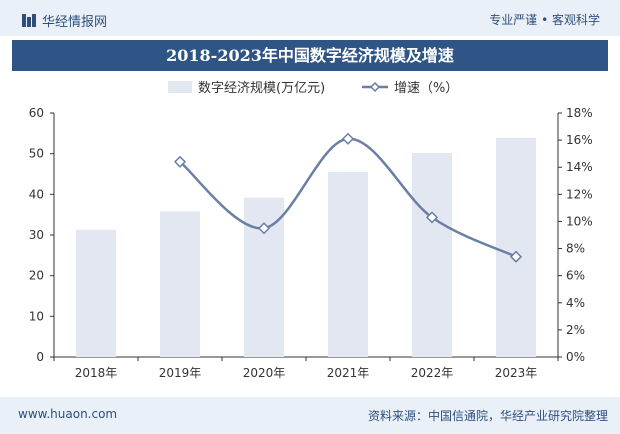 Image resolution: width=620 pixels, height=434 pixels. Describe the element at coordinates (579, 113) in the screenshot. I see `y-right-tick-label: 18%` at that location.